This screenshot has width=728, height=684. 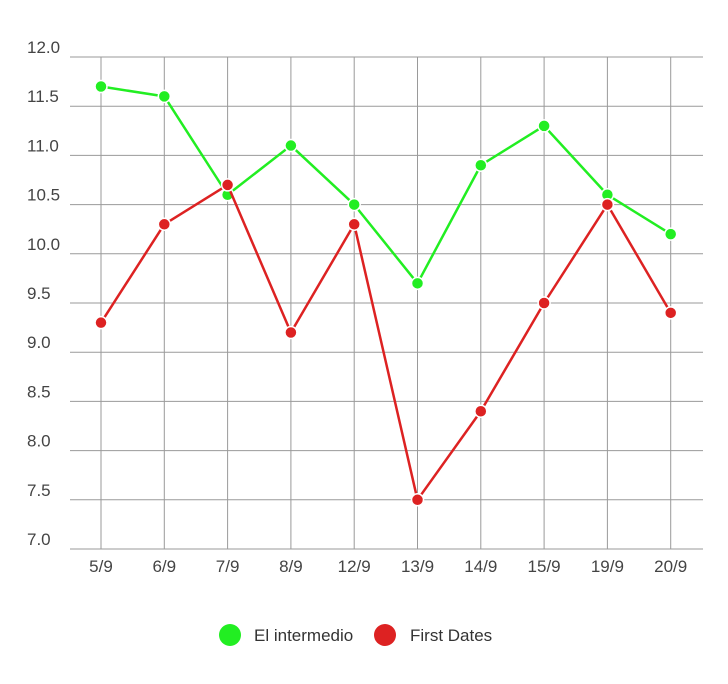 I want to click on x-tick-label: 20/9, so click(x=670, y=566).